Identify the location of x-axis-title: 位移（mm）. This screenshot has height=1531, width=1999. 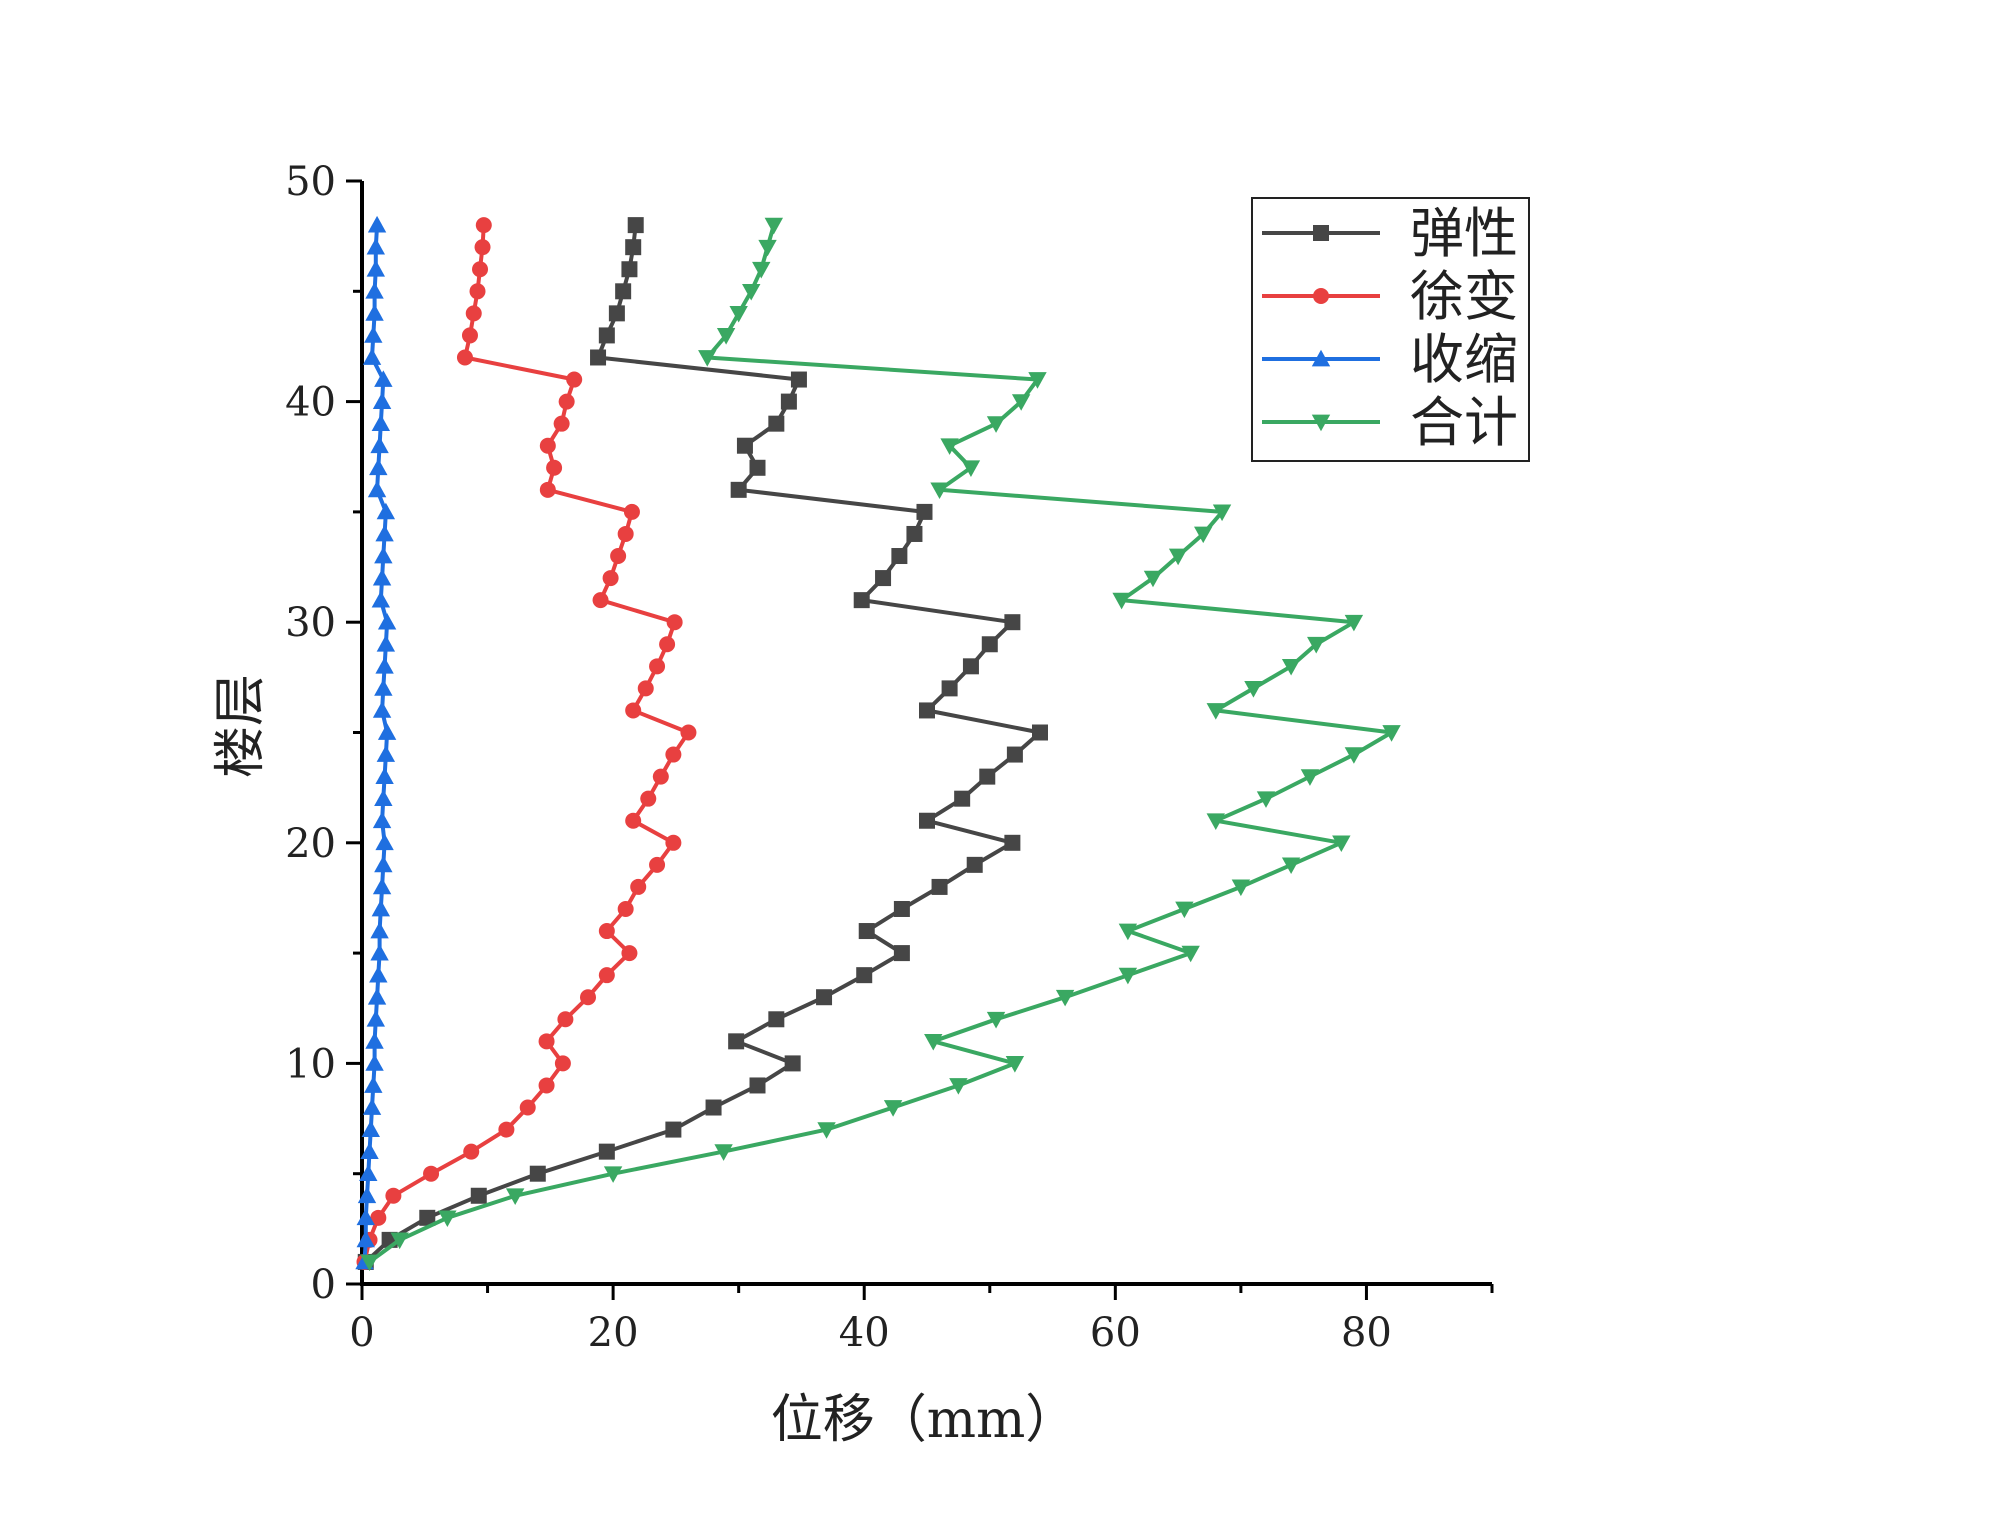
(924, 1420).